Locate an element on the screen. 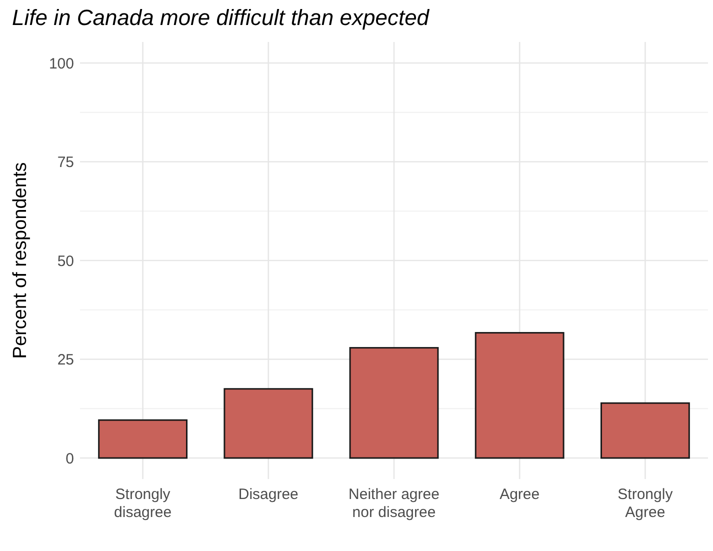  y-tick-label: 100 is located at coordinates (61, 63).